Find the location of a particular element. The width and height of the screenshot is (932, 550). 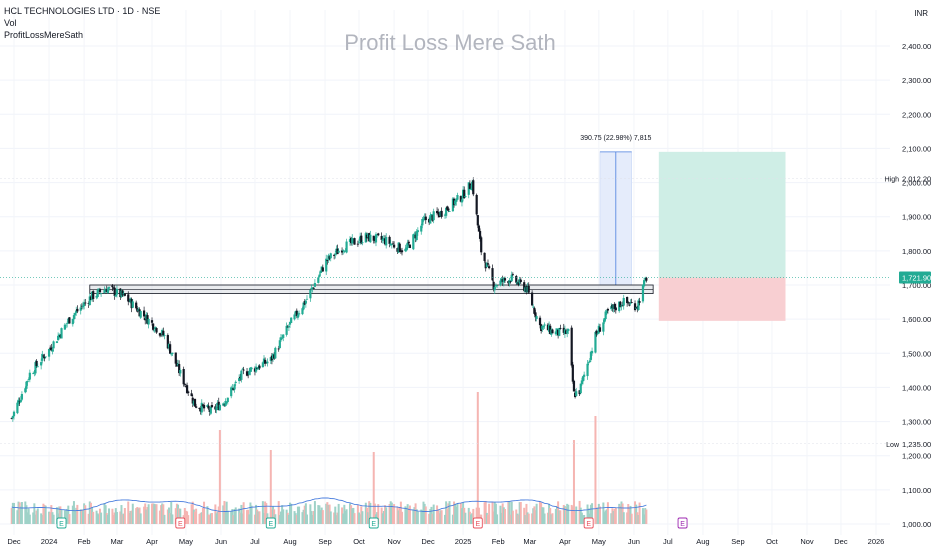

symbol-title: HCL TECHNOLOGIES LTD · 1D · NSE is located at coordinates (82, 11).